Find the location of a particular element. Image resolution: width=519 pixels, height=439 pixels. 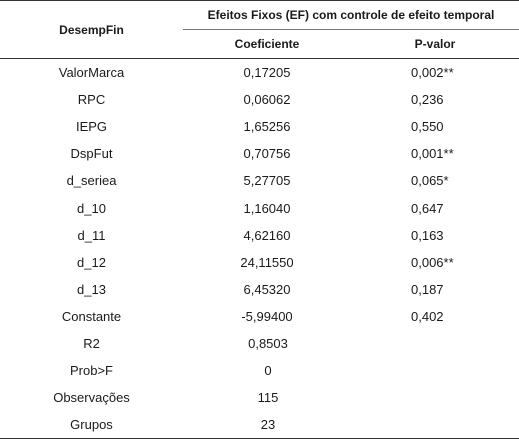

coef-cell: 0,70756 is located at coordinates (267, 154).